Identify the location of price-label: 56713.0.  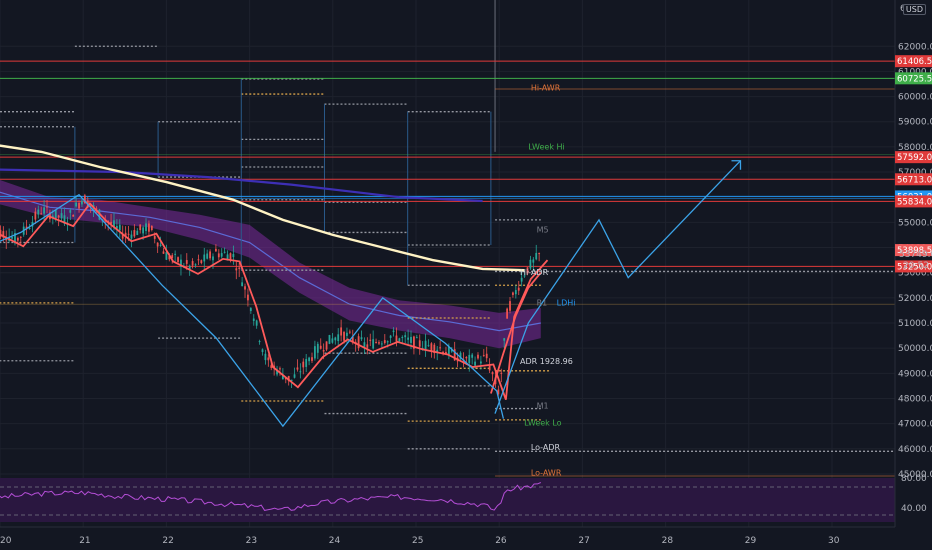
(914, 180).